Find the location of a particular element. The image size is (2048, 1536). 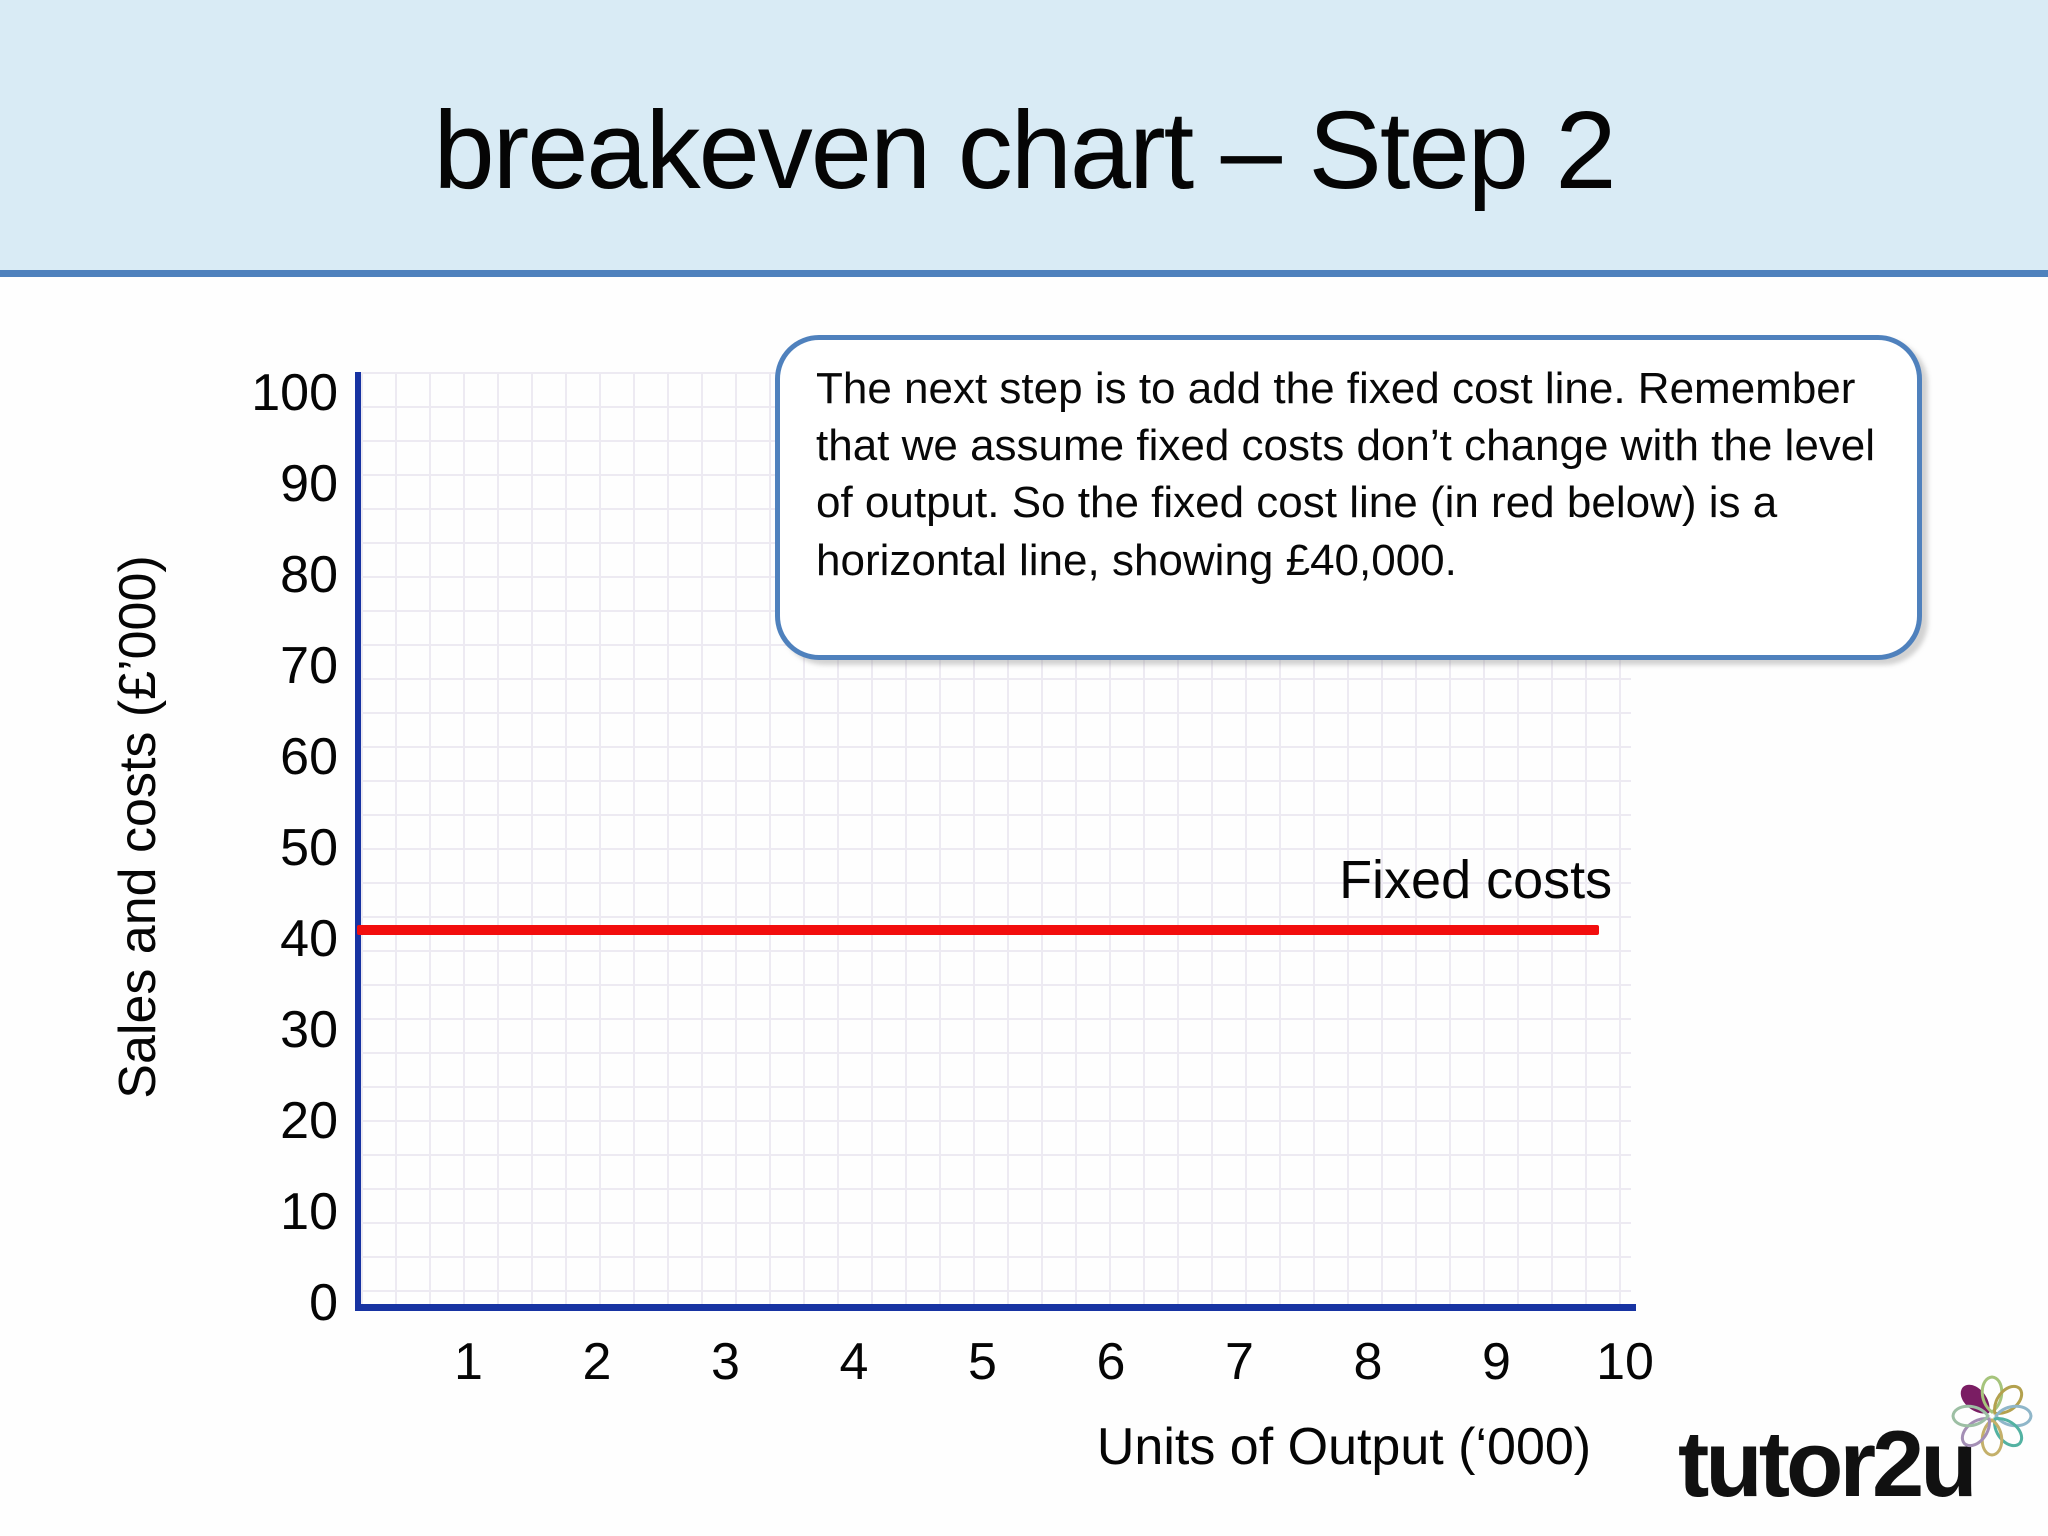

x-tick-label: 4 is located at coordinates (854, 1362).